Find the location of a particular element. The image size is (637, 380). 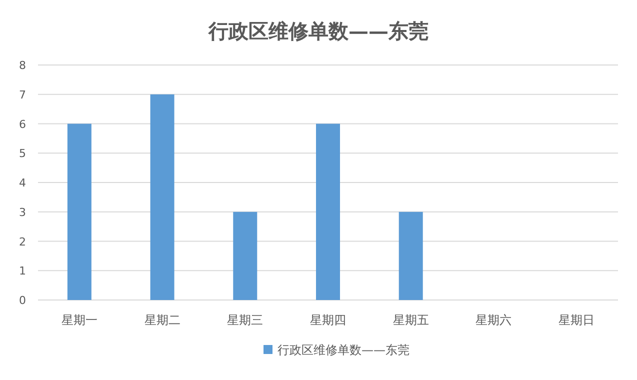

x-tick-label: 星期五 is located at coordinates (410, 320).